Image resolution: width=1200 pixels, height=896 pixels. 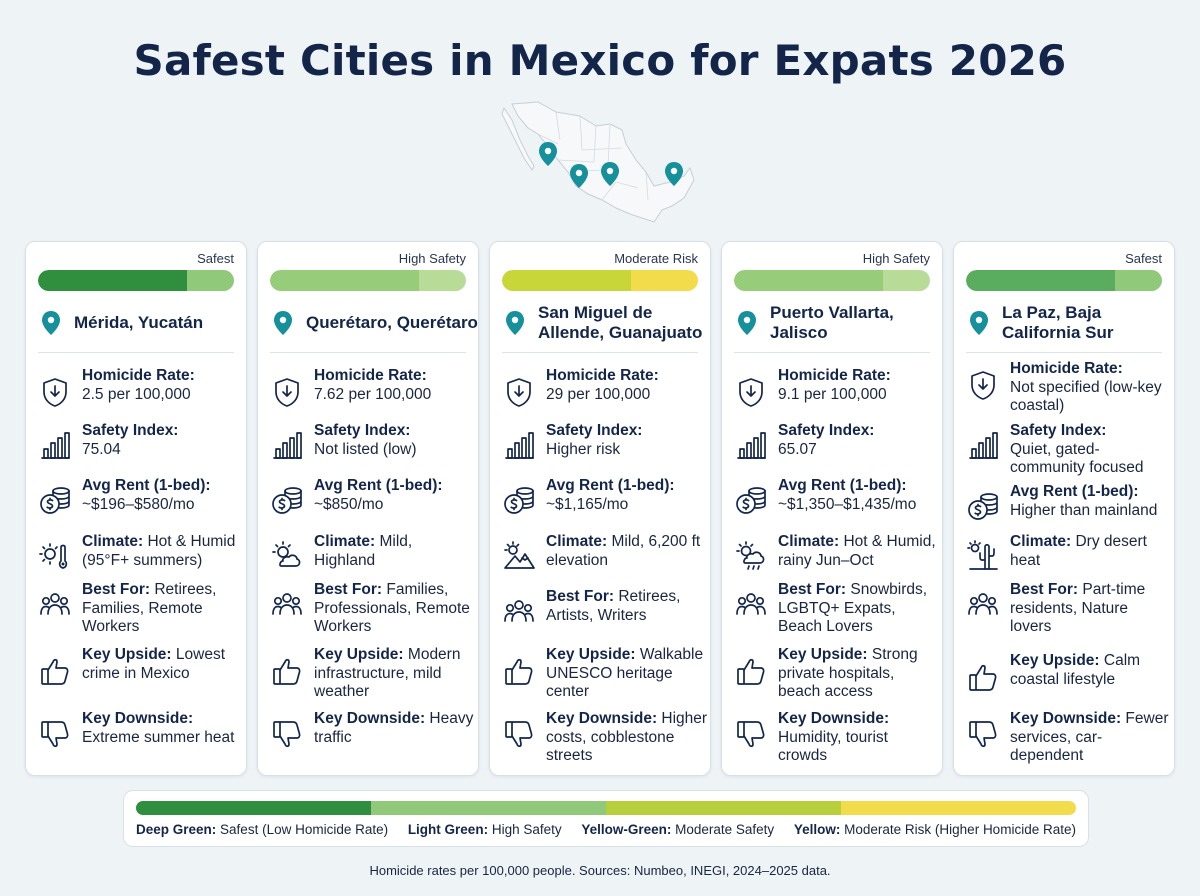 What do you see at coordinates (387, 673) in the screenshot?
I see `upside-value: Modern infrastructure, mild weather` at bounding box center [387, 673].